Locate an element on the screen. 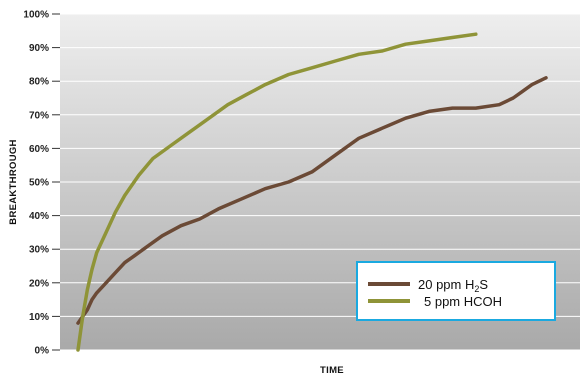 This screenshot has height=377, width=583. y-axis-title: BREAKTHROUGH is located at coordinates (13, 181).